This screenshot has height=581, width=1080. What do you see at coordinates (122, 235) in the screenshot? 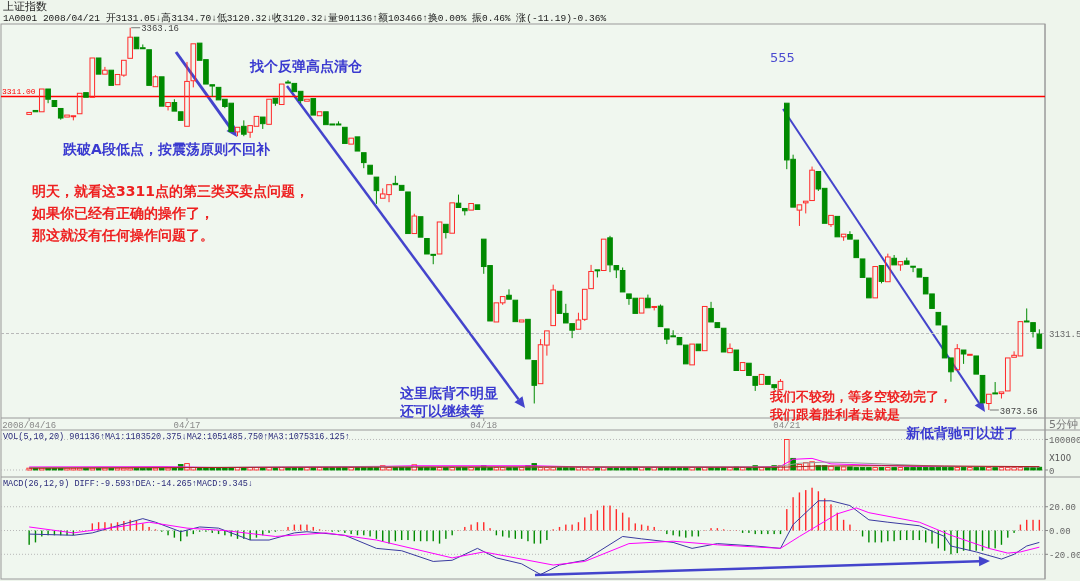
I see `annotation: 那这就没有任何操作问题了。` at bounding box center [122, 235].